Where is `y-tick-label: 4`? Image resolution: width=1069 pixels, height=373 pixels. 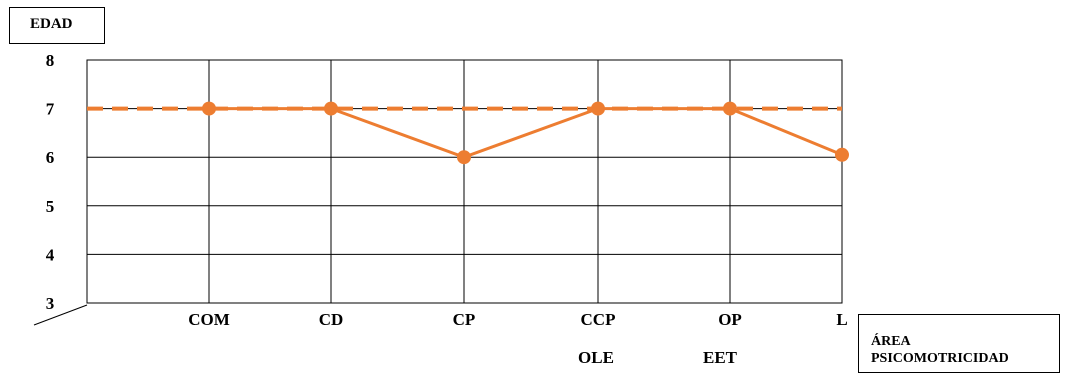
y-tick-label: 4 is located at coordinates (50, 254).